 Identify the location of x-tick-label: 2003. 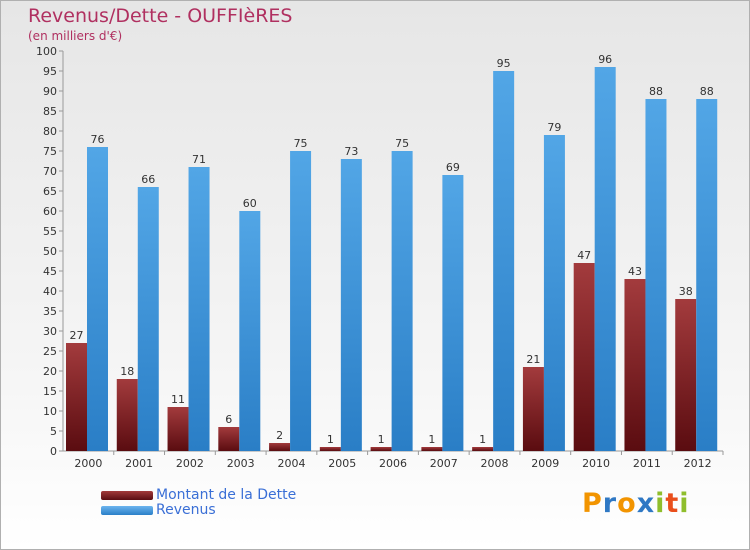
(241, 463).